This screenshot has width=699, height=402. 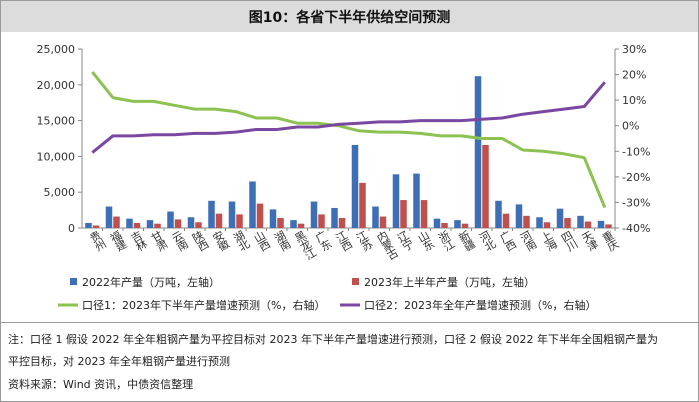 I want to click on x-axis-category-label: 广西, so click(x=507, y=240).